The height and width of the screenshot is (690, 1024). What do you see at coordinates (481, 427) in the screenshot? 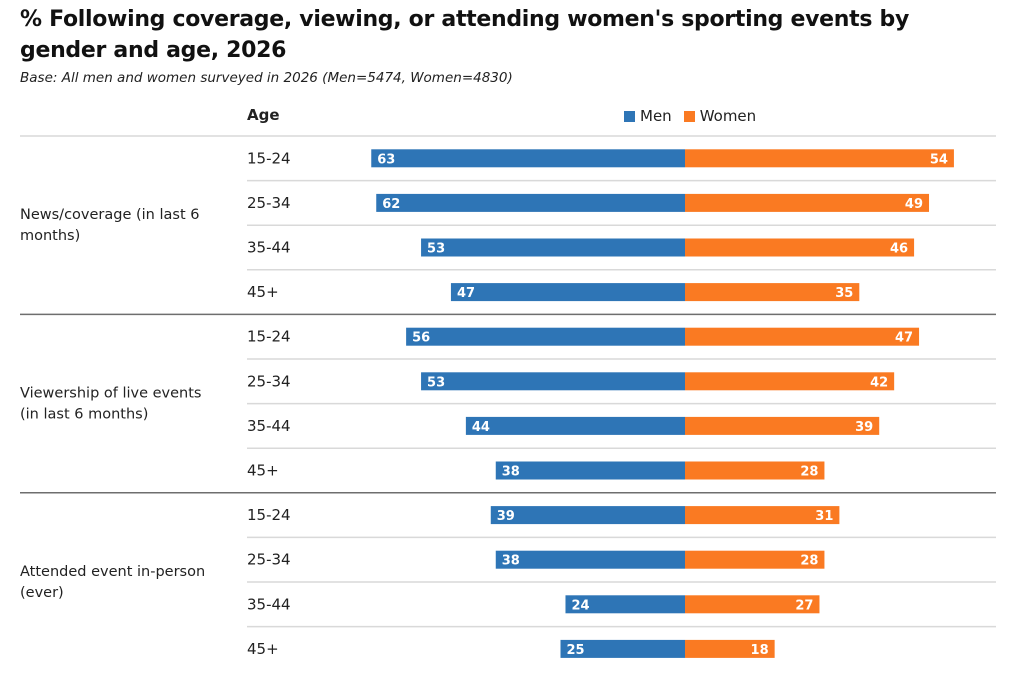
I see `data-label-men: 44` at bounding box center [481, 427].